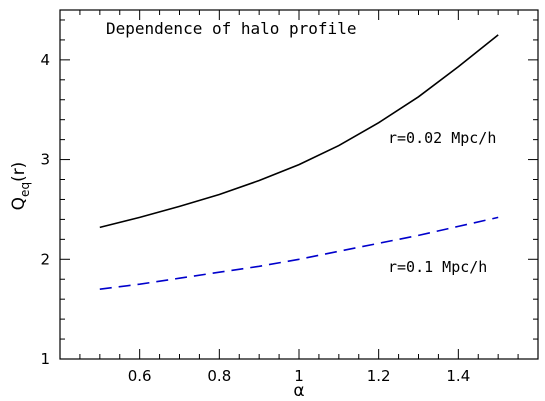 The image size is (545, 401). Describe the element at coordinates (437, 267) in the screenshot. I see `annotation-series-2: r=0.1 Mpc/h` at that location.